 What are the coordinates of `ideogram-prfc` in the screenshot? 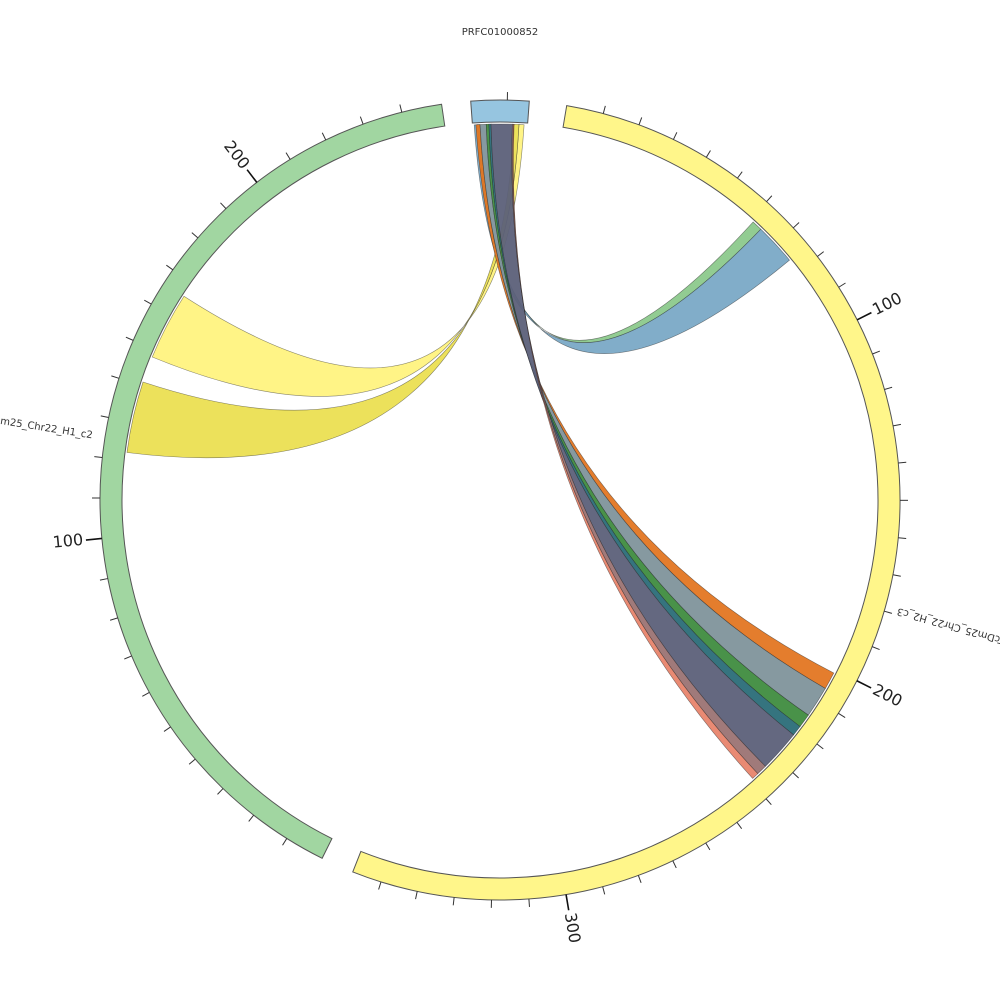 It's located at (500, 111).